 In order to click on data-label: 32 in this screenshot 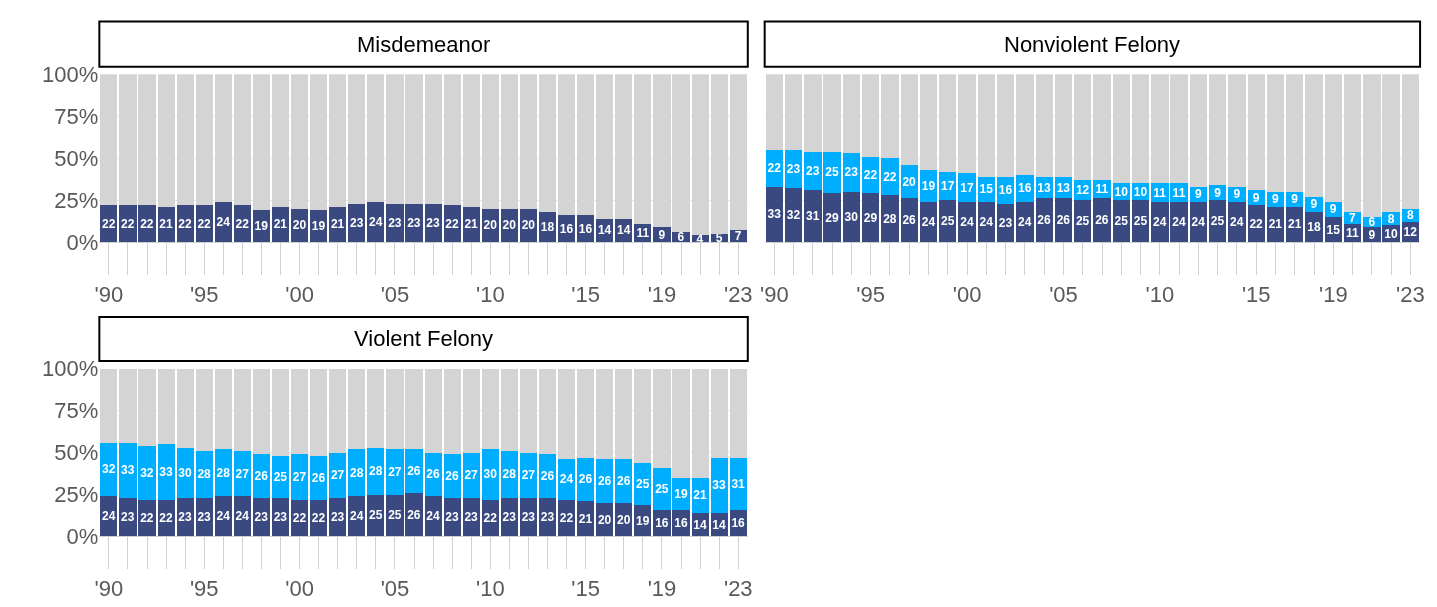, I will do `click(109, 469)`.